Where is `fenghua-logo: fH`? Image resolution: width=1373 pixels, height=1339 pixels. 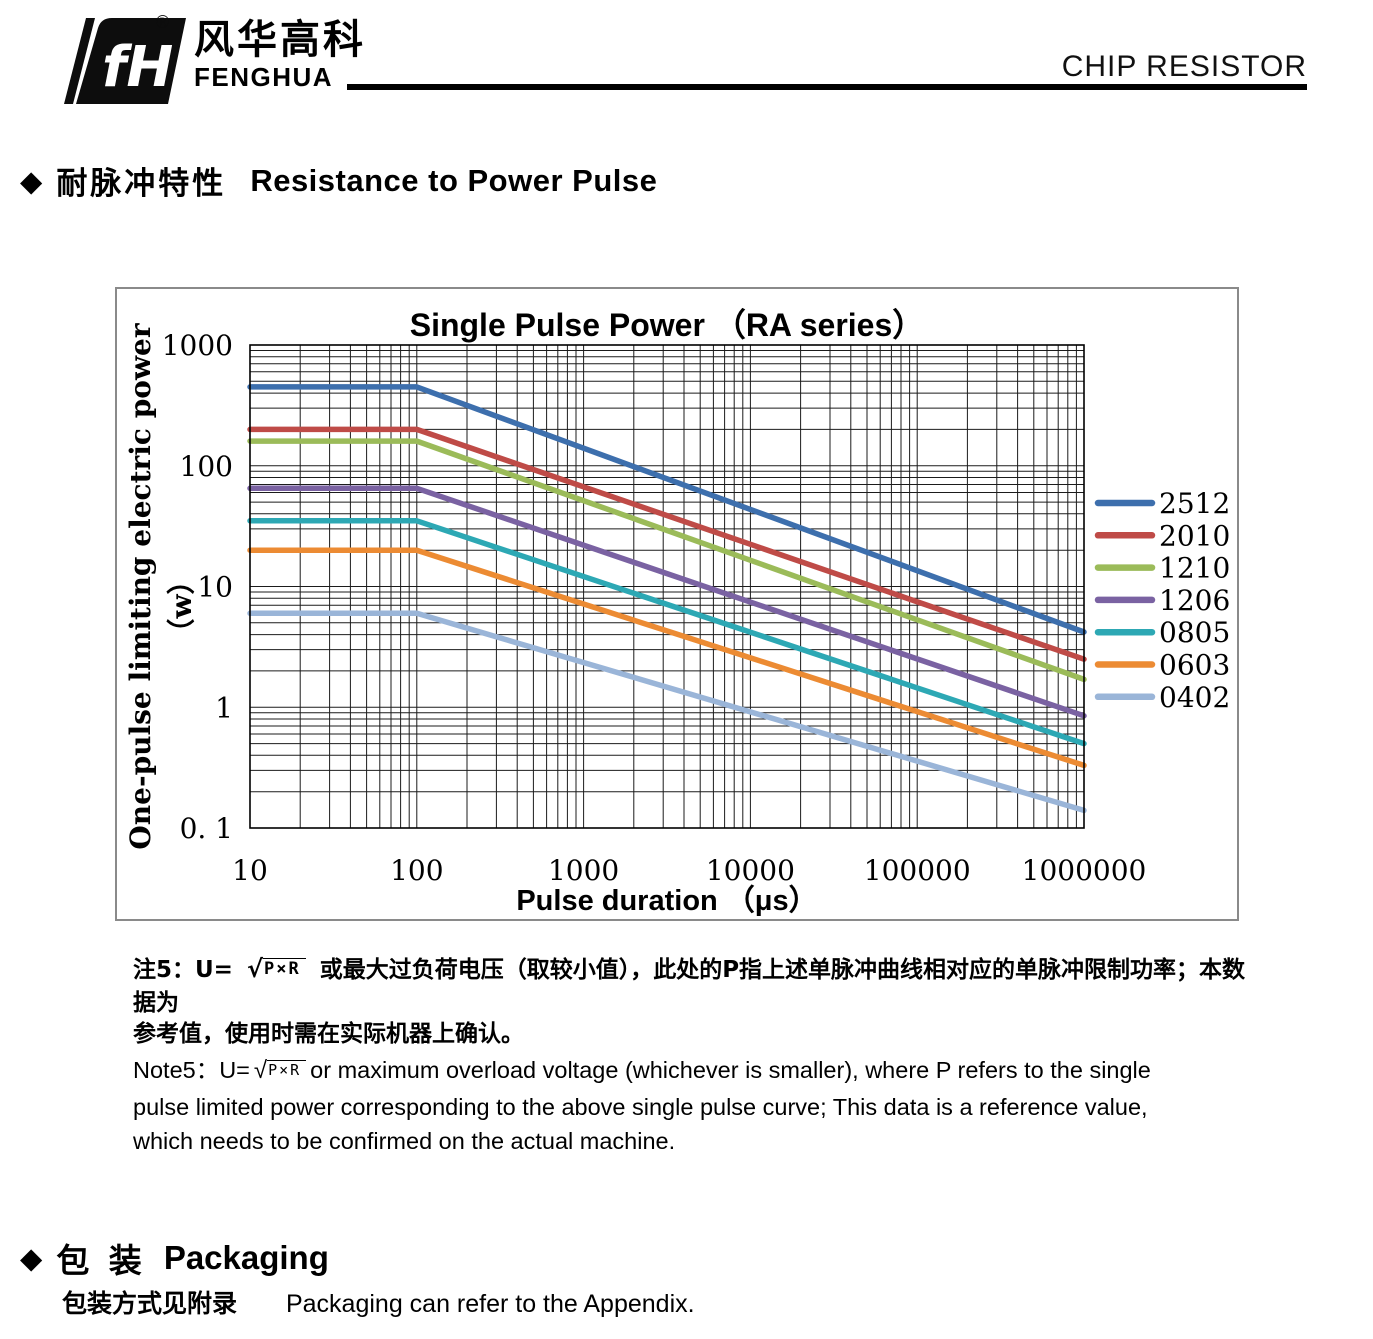
fenghua-logo: fH is located at coordinates (125, 61).